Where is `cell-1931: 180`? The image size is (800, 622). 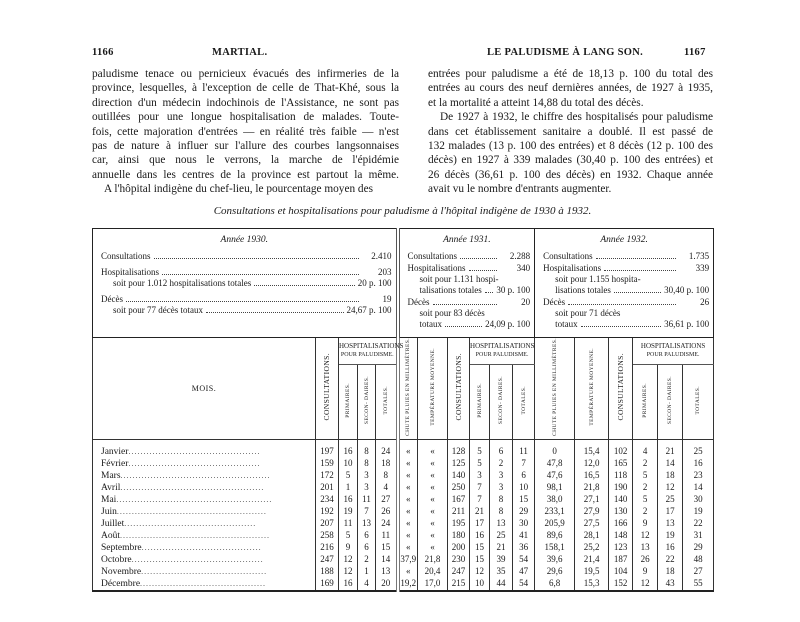 cell-1931: 180 is located at coordinates (459, 535).